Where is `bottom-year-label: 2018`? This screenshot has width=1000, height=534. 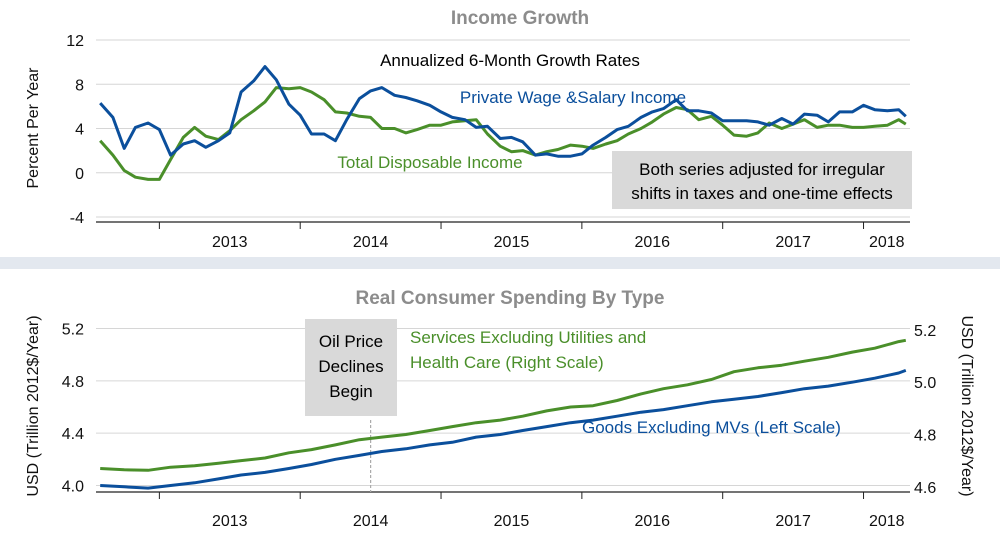
bottom-year-label: 2018 is located at coordinates (887, 521).